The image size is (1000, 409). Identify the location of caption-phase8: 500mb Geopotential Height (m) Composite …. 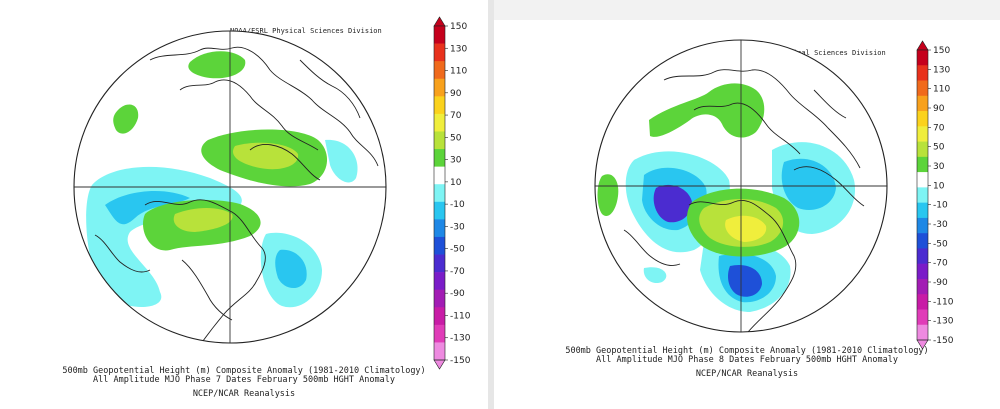
(747, 363).